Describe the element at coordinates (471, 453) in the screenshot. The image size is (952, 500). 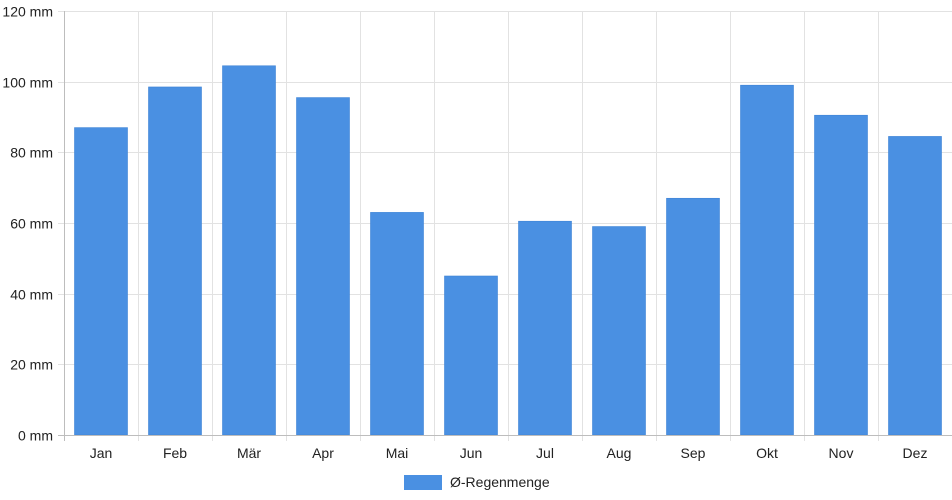
I see `x-tick-label: Jun` at that location.